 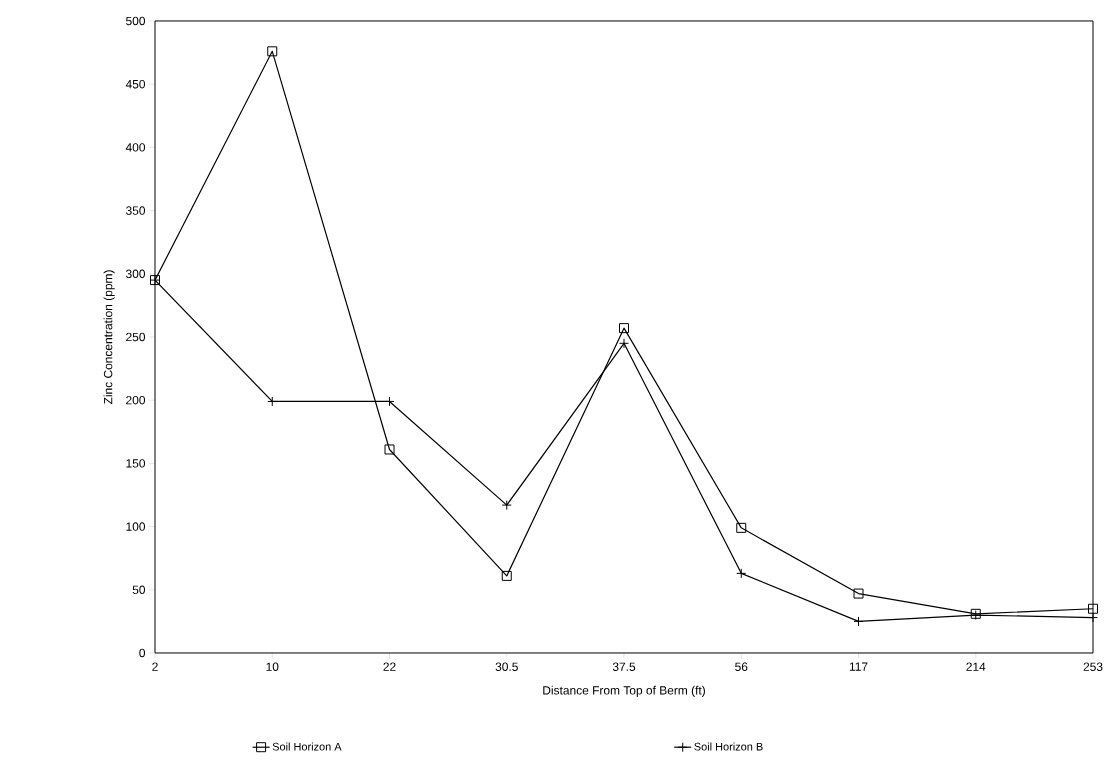 What do you see at coordinates (136, 21) in the screenshot?
I see `y-tick-label: 500` at bounding box center [136, 21].